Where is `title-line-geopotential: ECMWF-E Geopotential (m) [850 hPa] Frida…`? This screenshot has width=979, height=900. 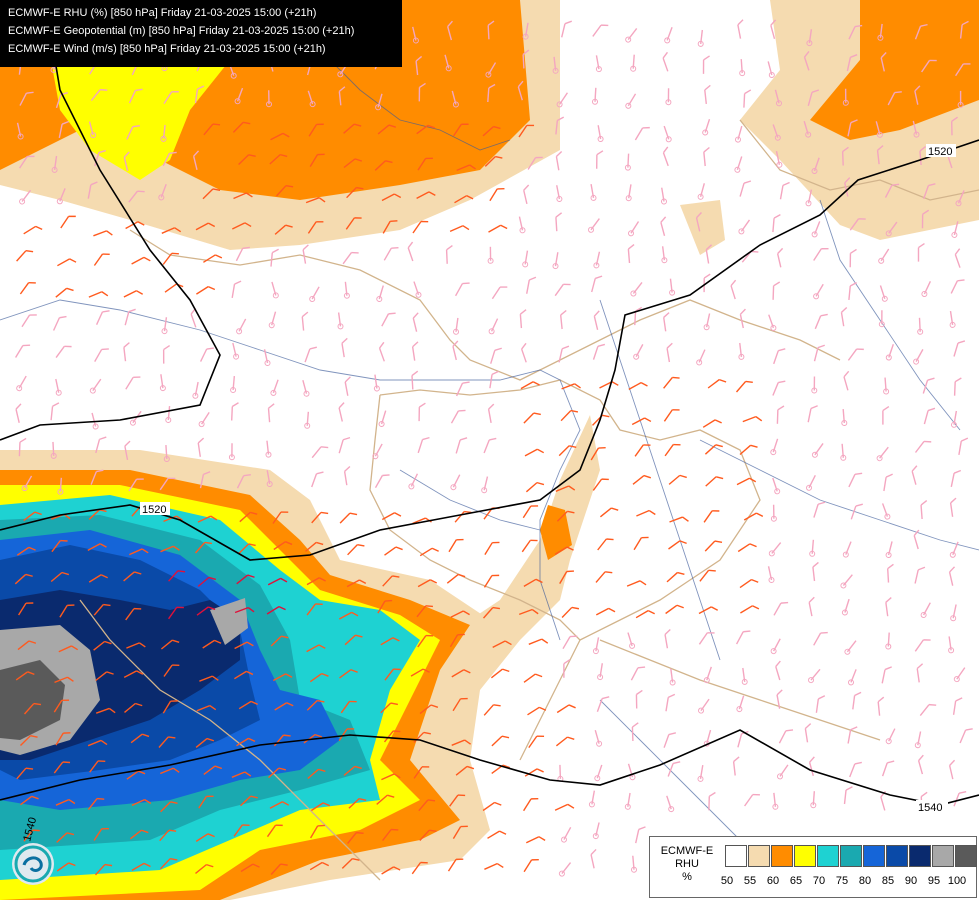 title-line-geopotential: ECMWF-E Geopotential (m) [850 hPa] Frida… is located at coordinates (181, 31).